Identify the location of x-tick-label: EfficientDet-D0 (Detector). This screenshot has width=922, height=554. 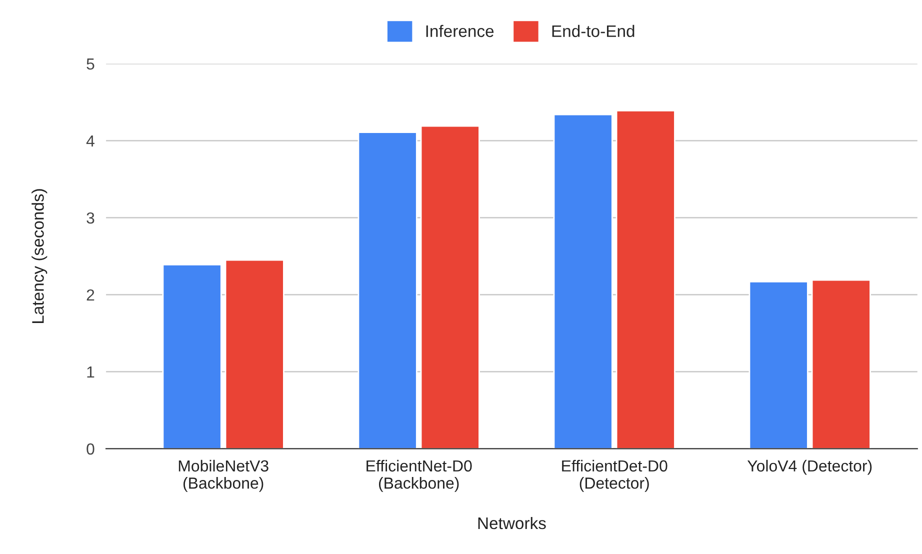
(615, 476).